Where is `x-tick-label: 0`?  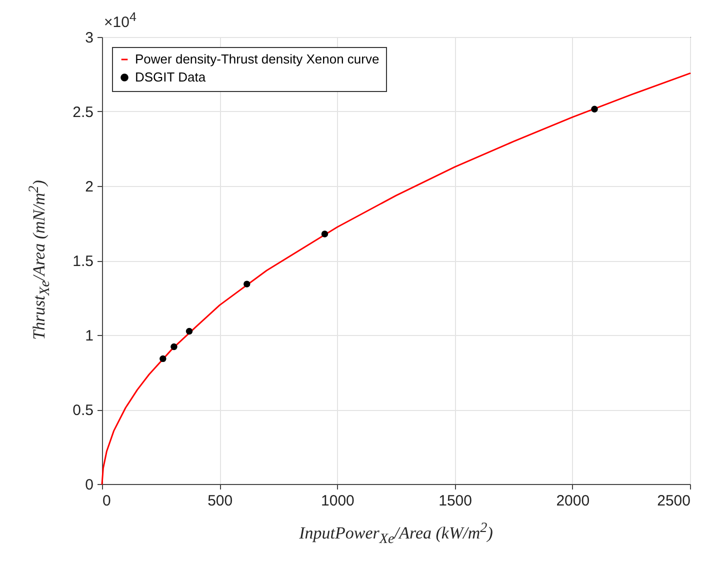 x-tick-label: 0 is located at coordinates (106, 501).